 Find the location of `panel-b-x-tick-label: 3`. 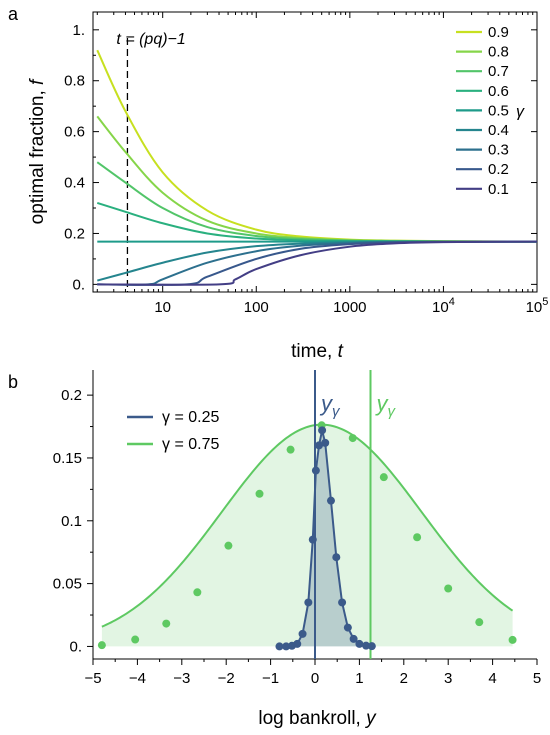

panel-b-x-tick-label: 3 is located at coordinates (448, 678).